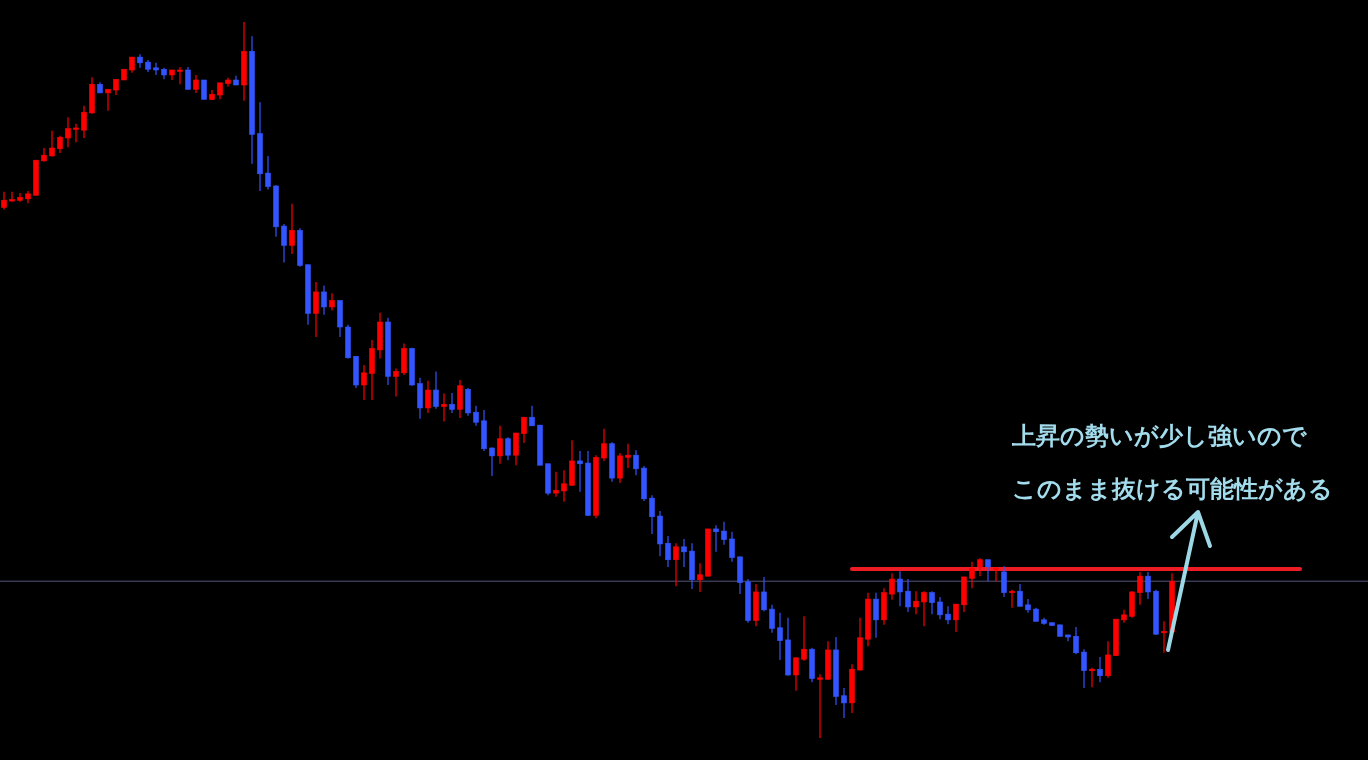 This screenshot has height=760, width=1368. What do you see at coordinates (1159, 436) in the screenshot?
I see `annotation: 上昇の勢いが少し強いので` at bounding box center [1159, 436].